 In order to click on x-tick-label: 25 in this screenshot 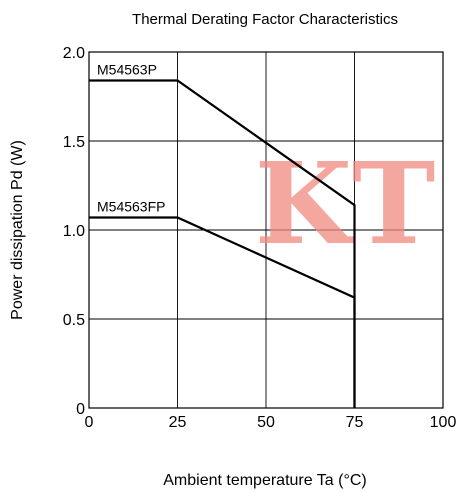, I will do `click(178, 422)`.